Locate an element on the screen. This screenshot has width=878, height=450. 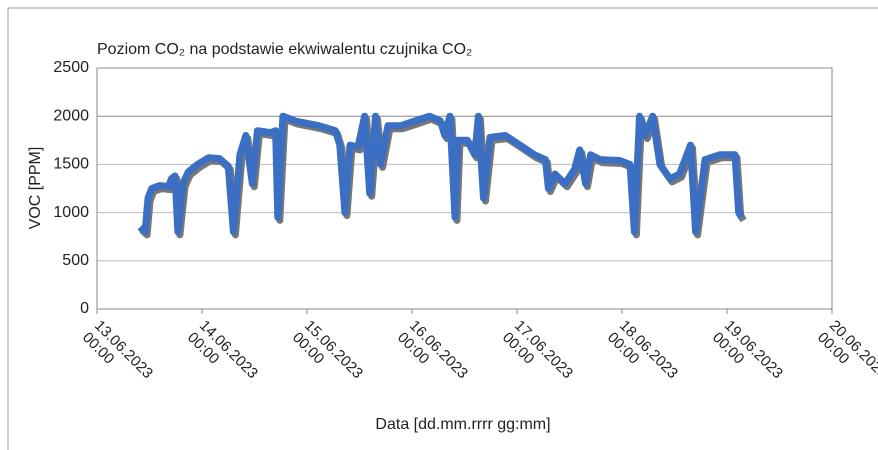
y-tick-label: 2500 is located at coordinates (71, 67).